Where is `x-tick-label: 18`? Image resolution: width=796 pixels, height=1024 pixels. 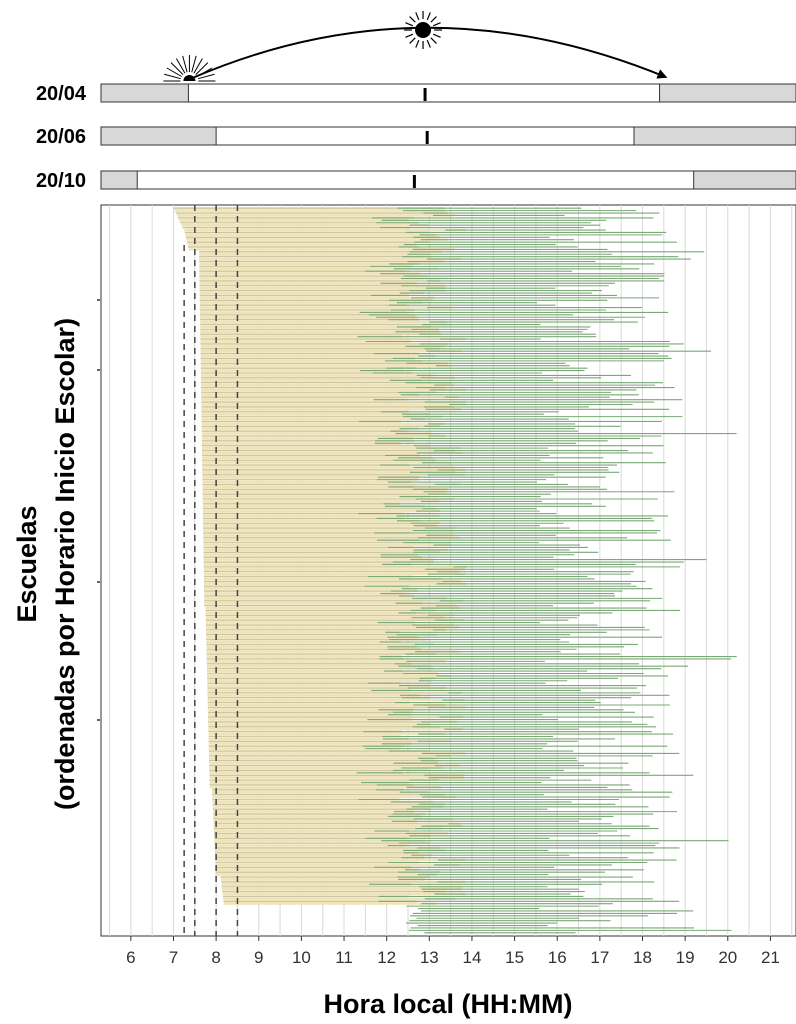
x-tick-label: 18 is located at coordinates (642, 957).